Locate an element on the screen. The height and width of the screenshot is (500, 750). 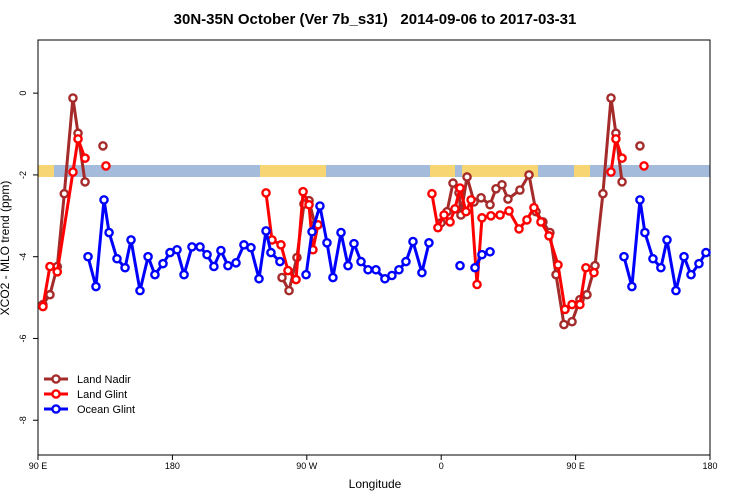
y-tick-label: -8 is located at coordinates (23, 420).